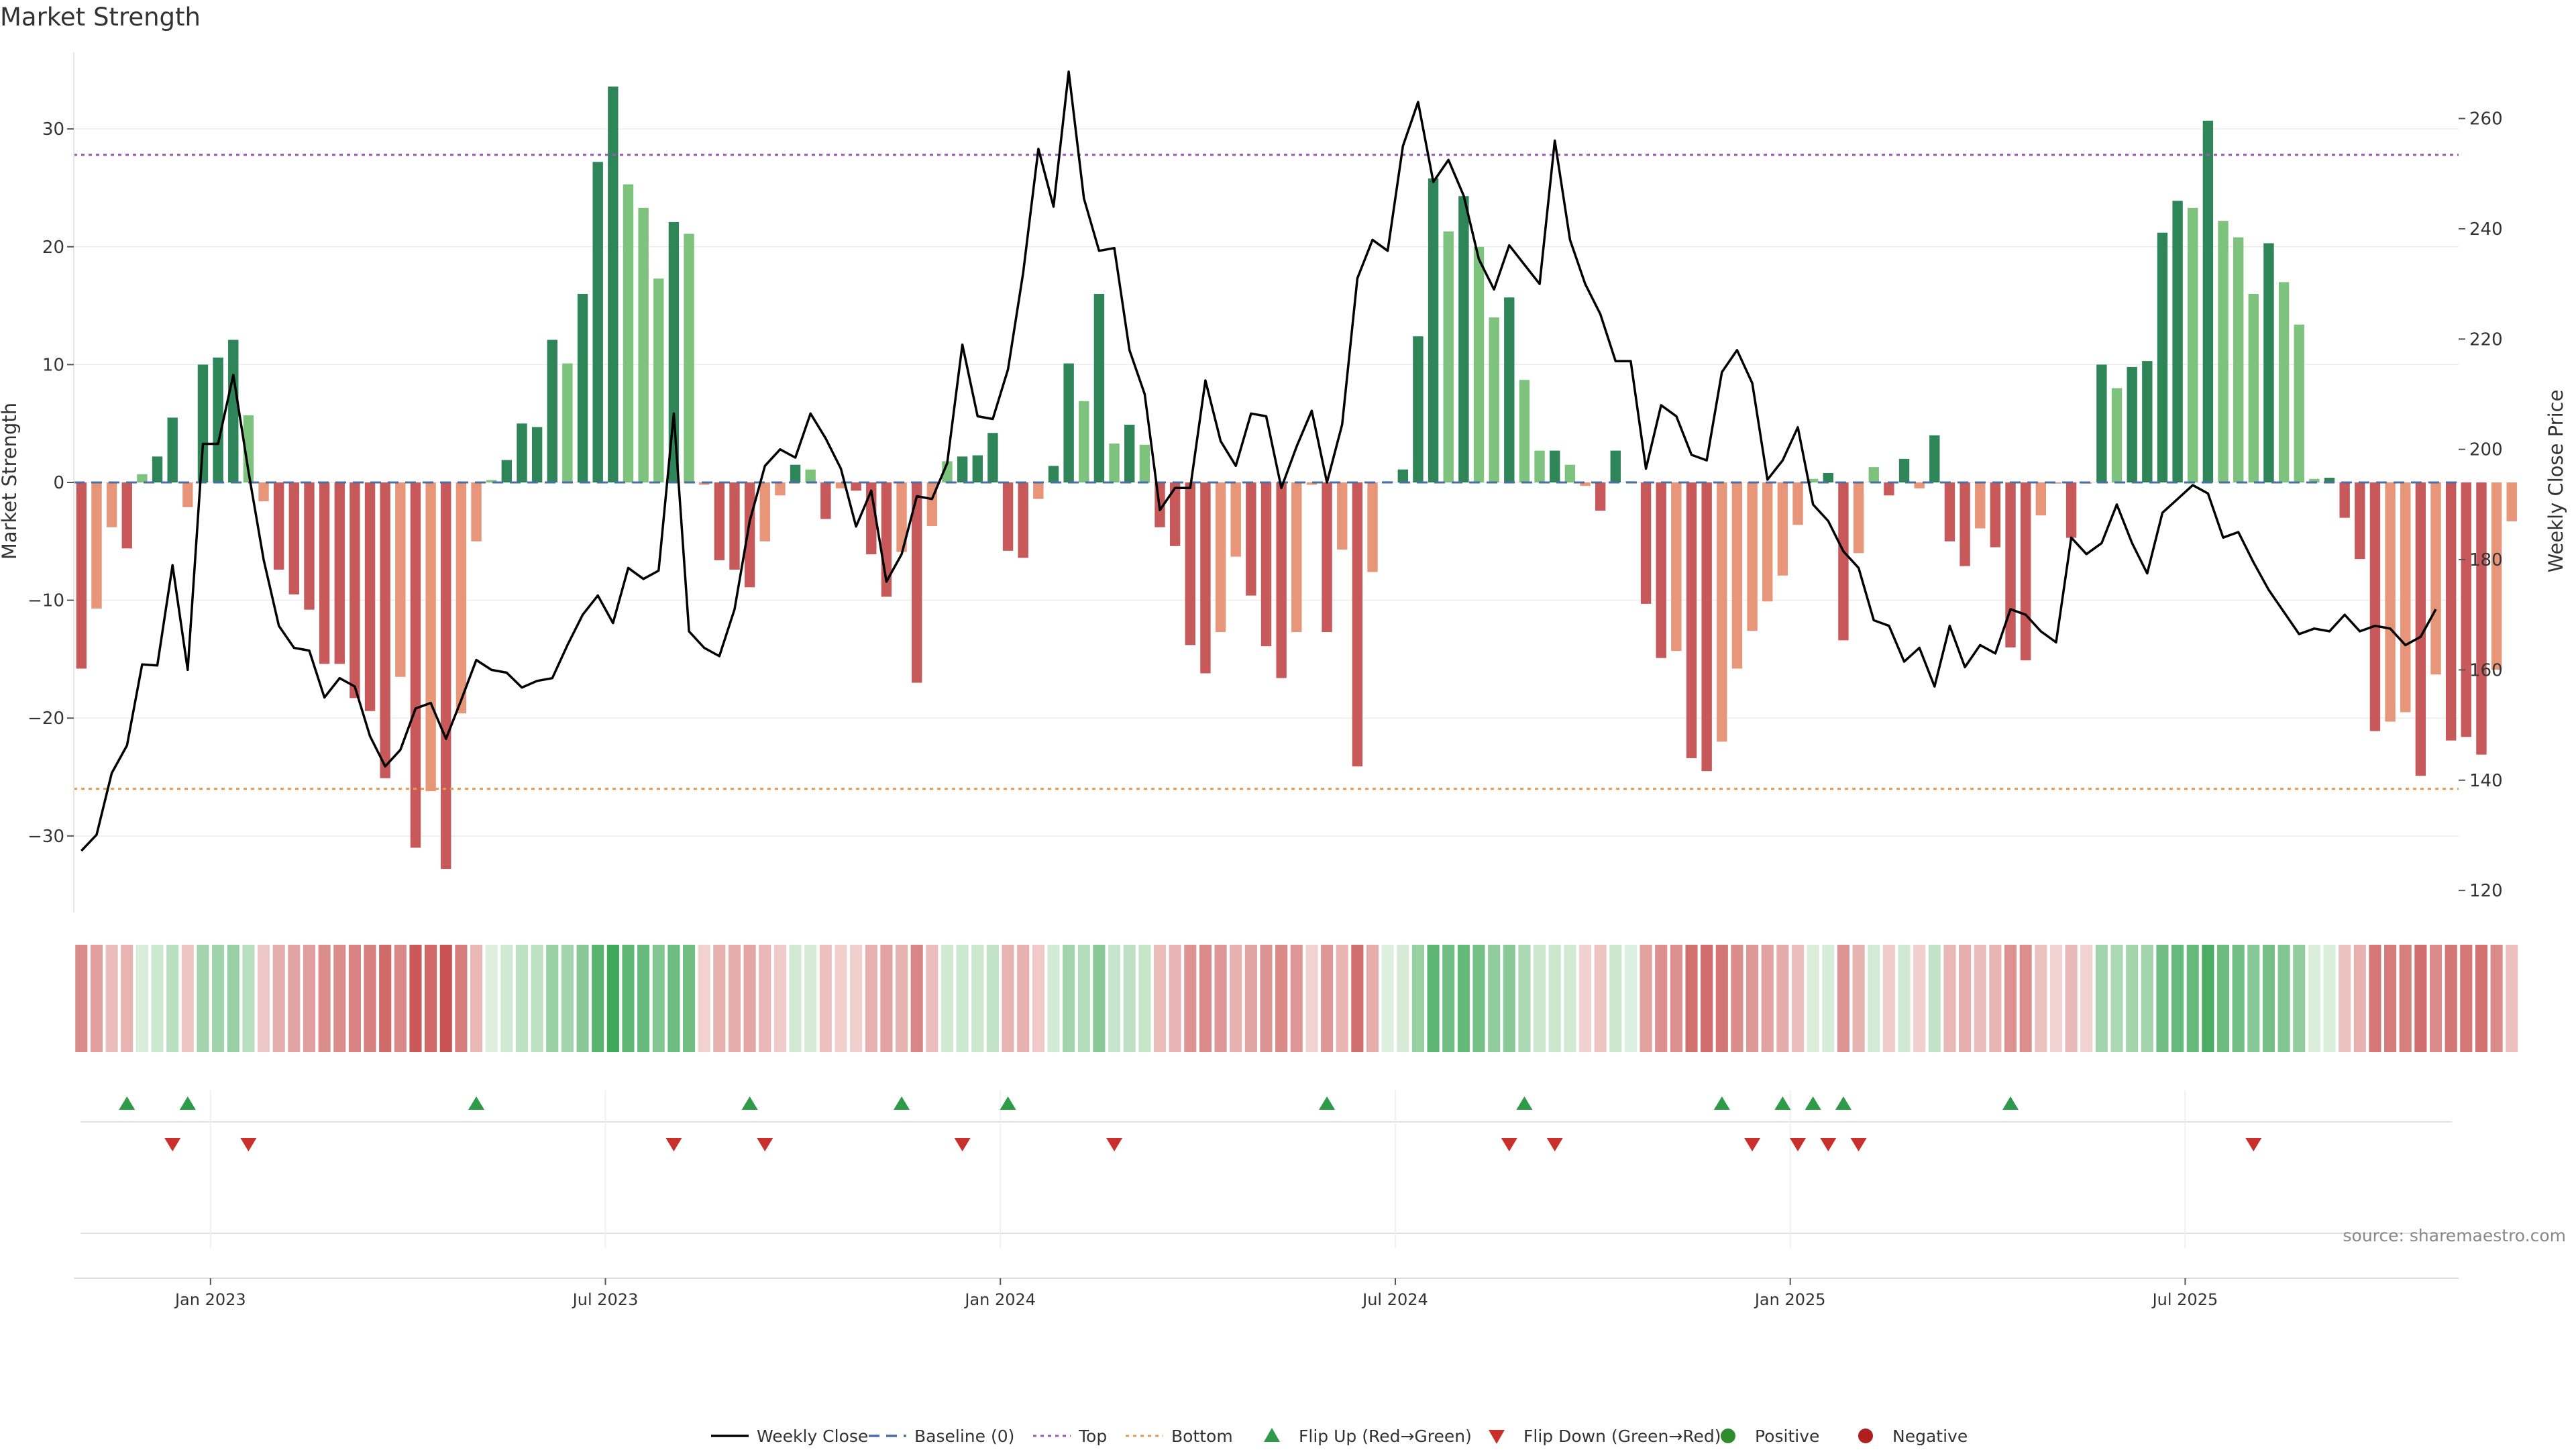 The width and height of the screenshot is (2576, 1452). I want to click on legend-label: Positive, so click(1787, 1437).